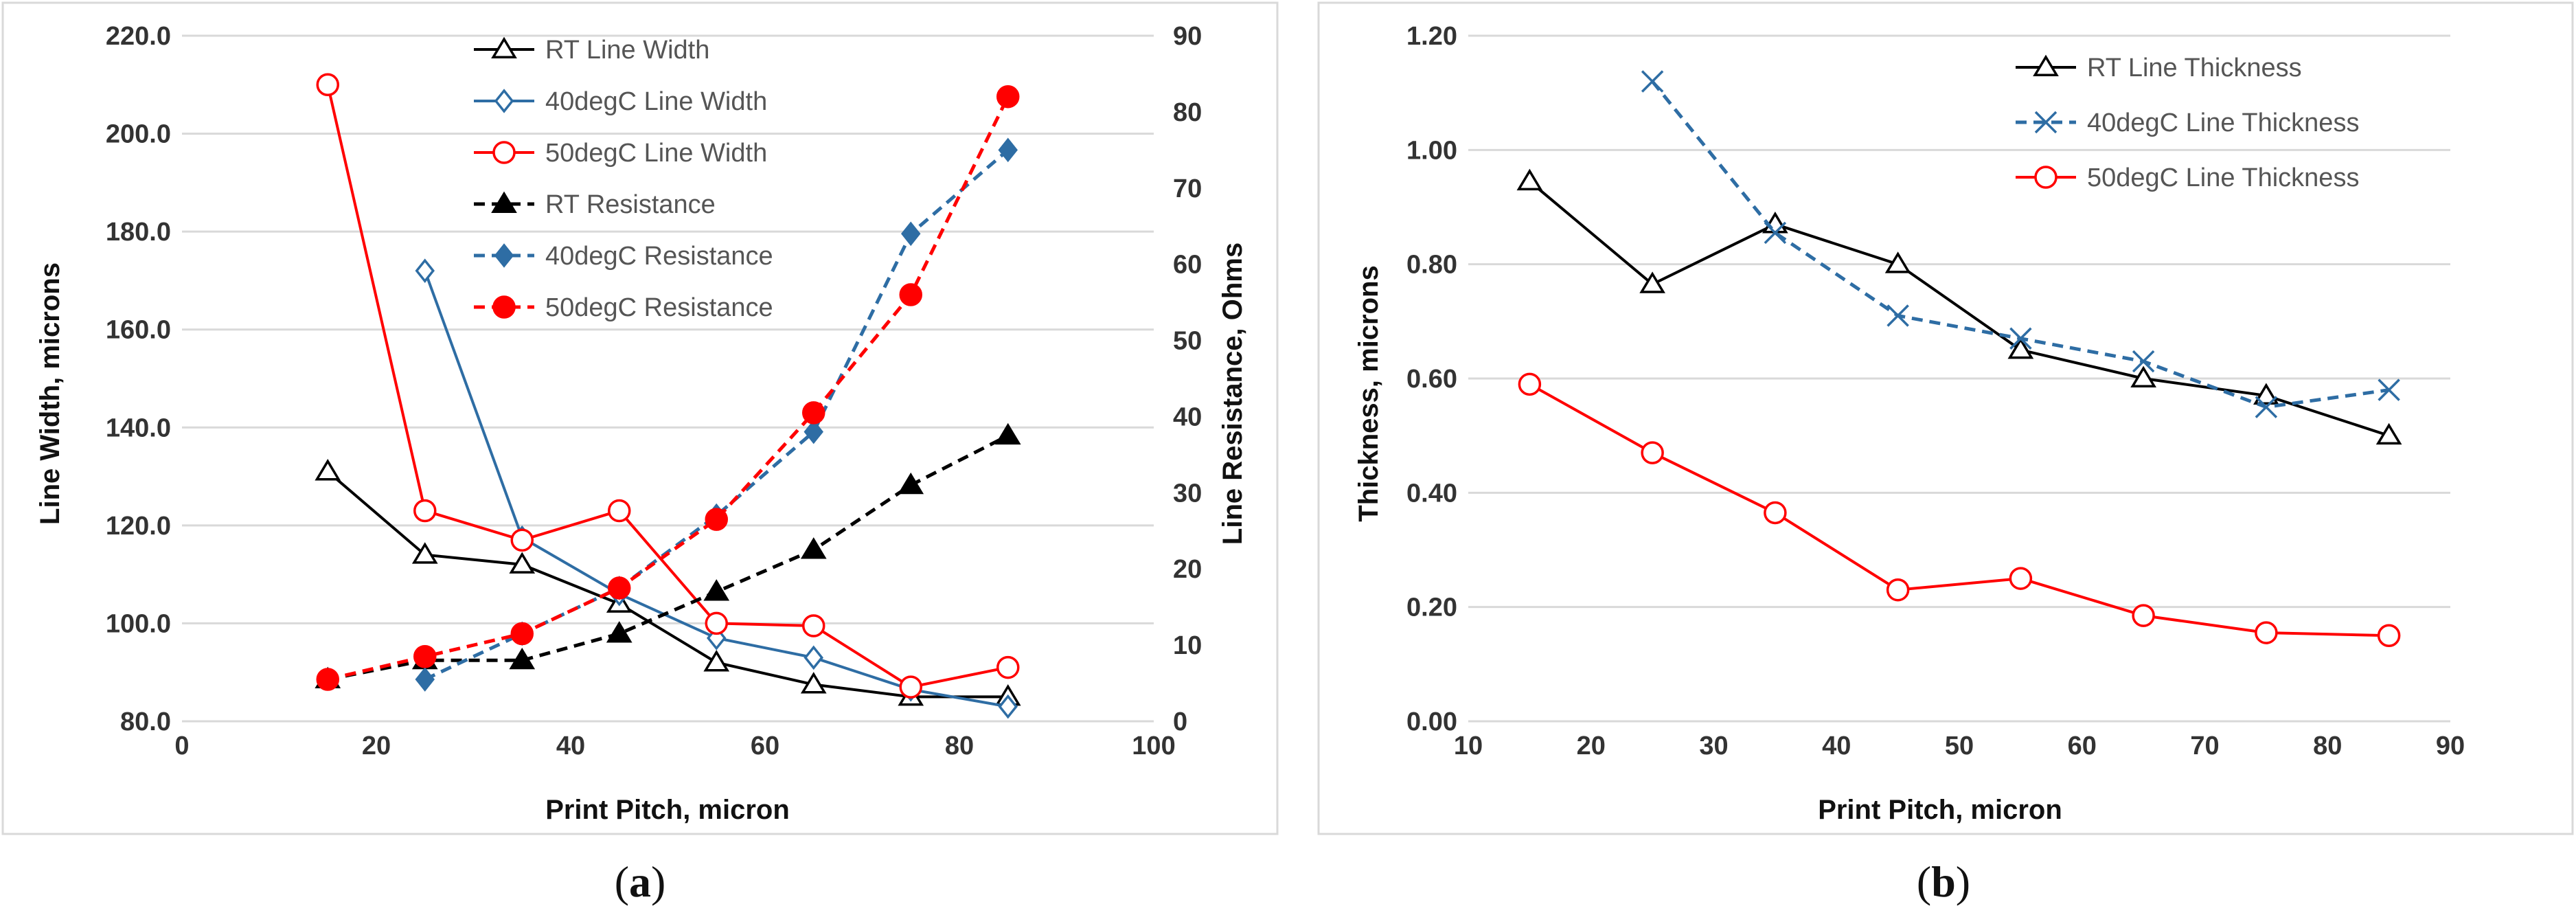  I want to click on legend-item-50degc-line-width: 50degC Line Width, so click(620, 153).